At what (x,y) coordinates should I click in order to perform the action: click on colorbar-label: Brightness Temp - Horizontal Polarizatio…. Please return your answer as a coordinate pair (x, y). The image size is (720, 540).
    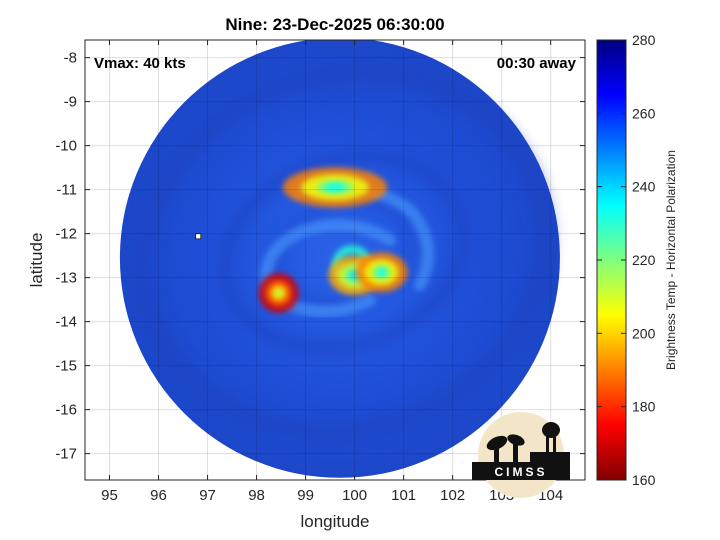
    Looking at the image, I should click on (671, 260).